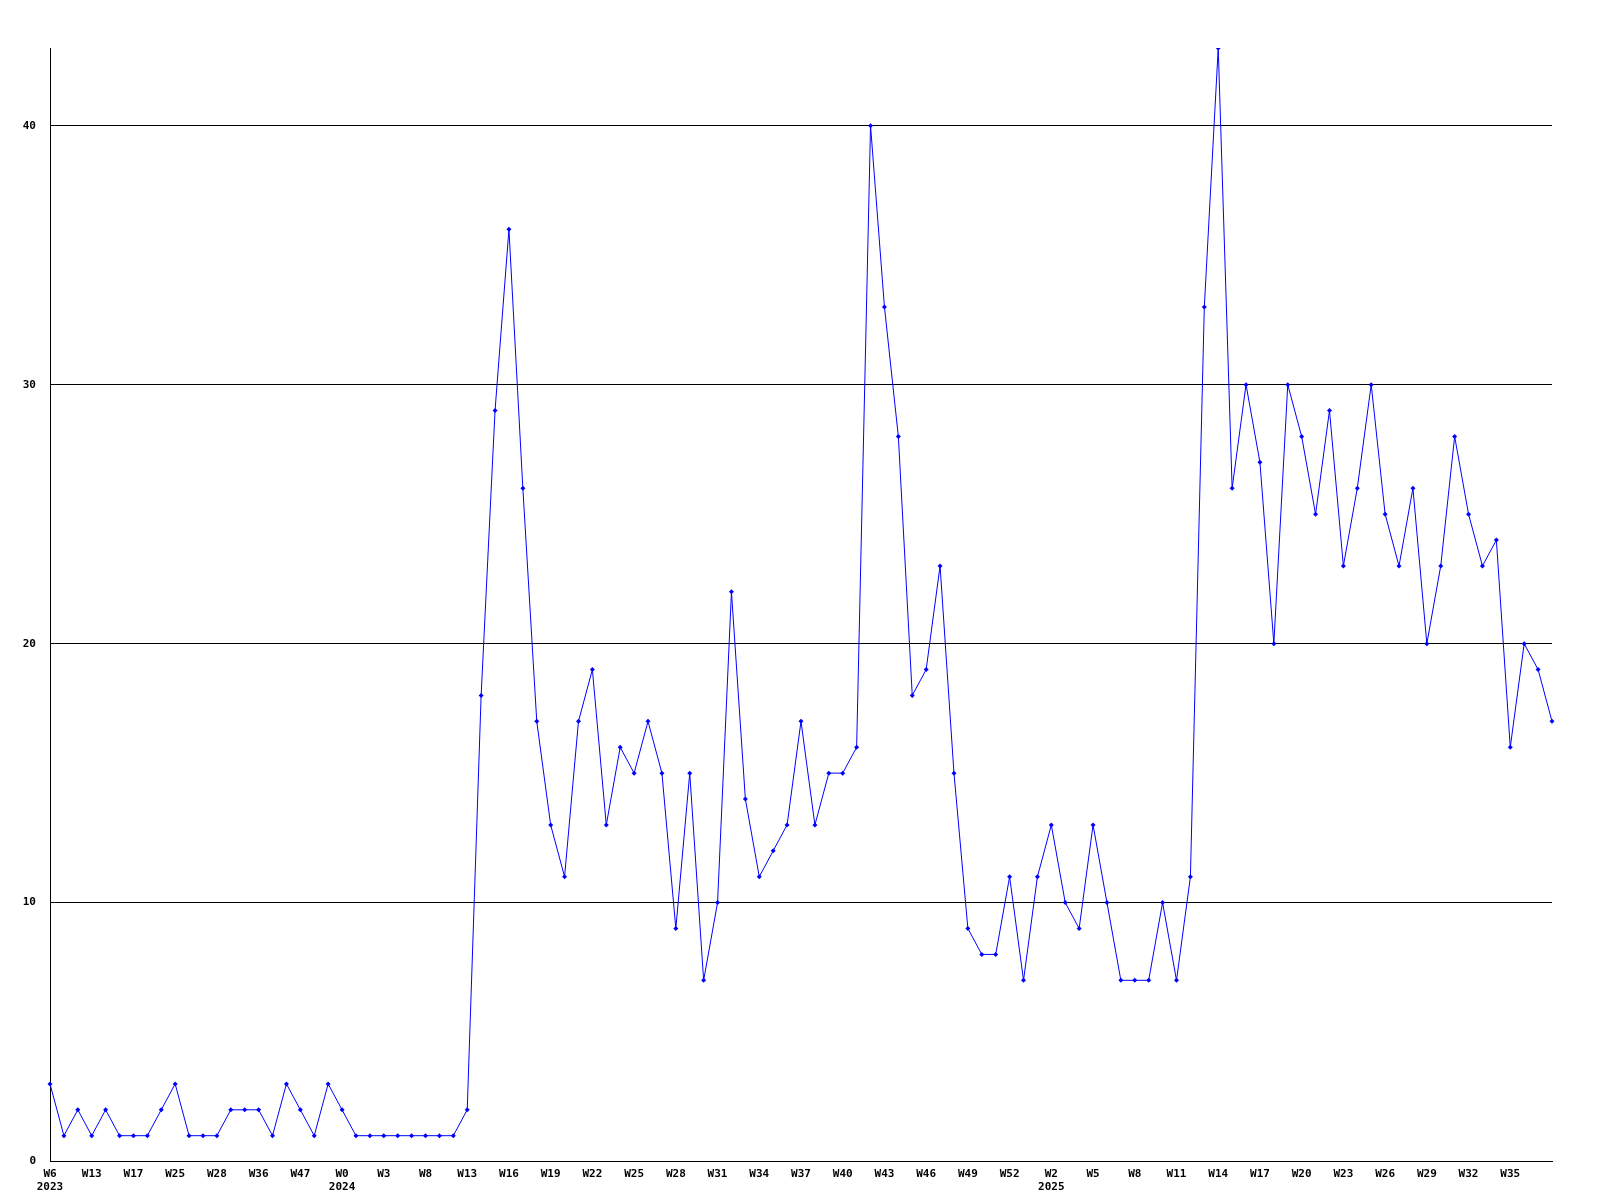  Describe the element at coordinates (29, 643) in the screenshot. I see `y-tick-label: 20` at that location.